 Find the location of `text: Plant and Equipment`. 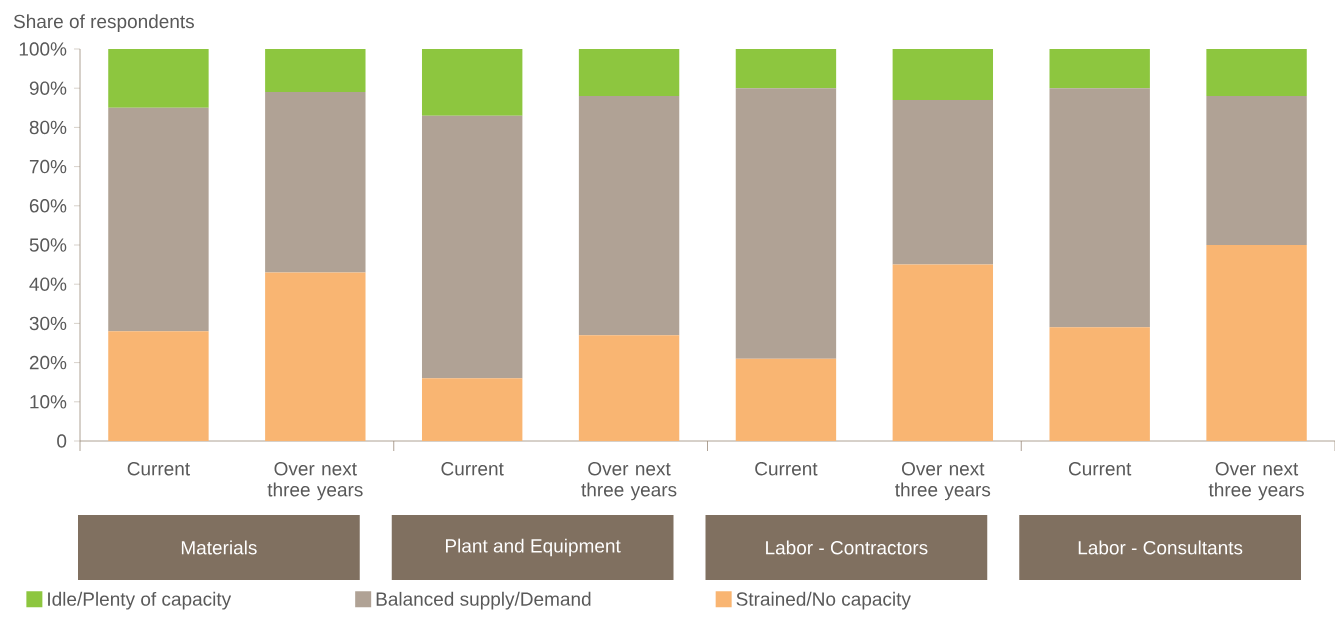

text: Plant and Equipment is located at coordinates (533, 547).